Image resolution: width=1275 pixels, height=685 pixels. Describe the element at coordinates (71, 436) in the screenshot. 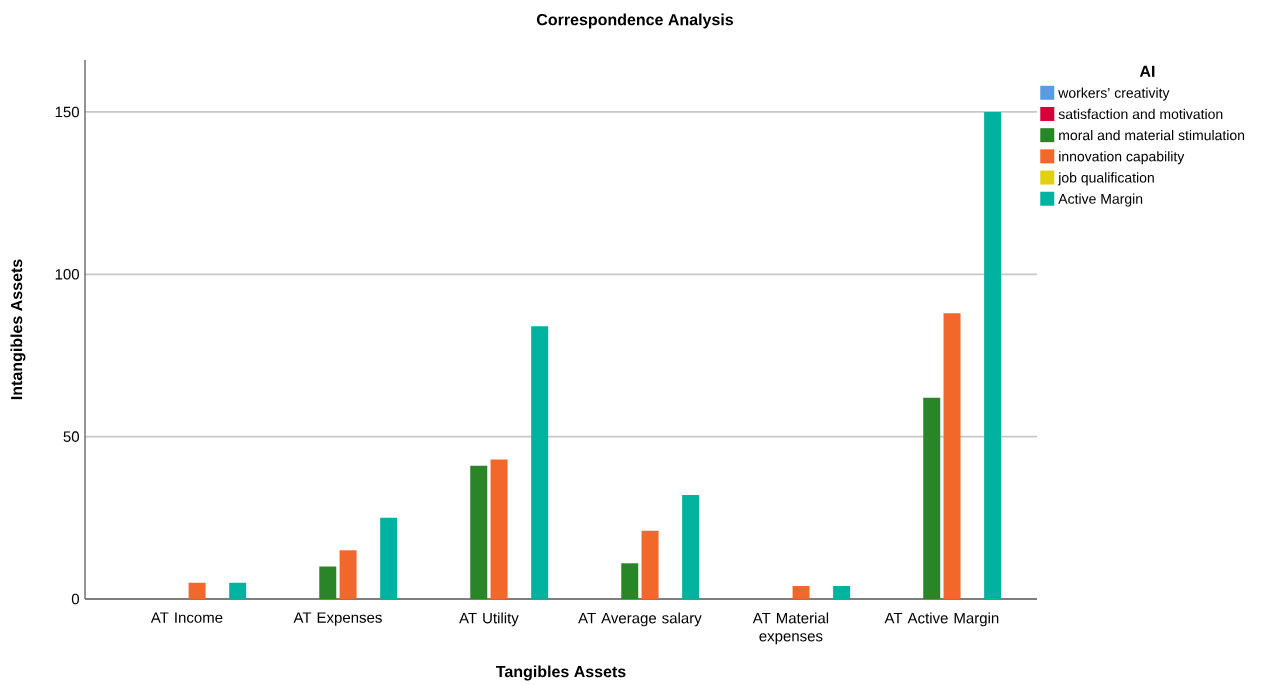

I see `y-tick-label: 50` at that location.